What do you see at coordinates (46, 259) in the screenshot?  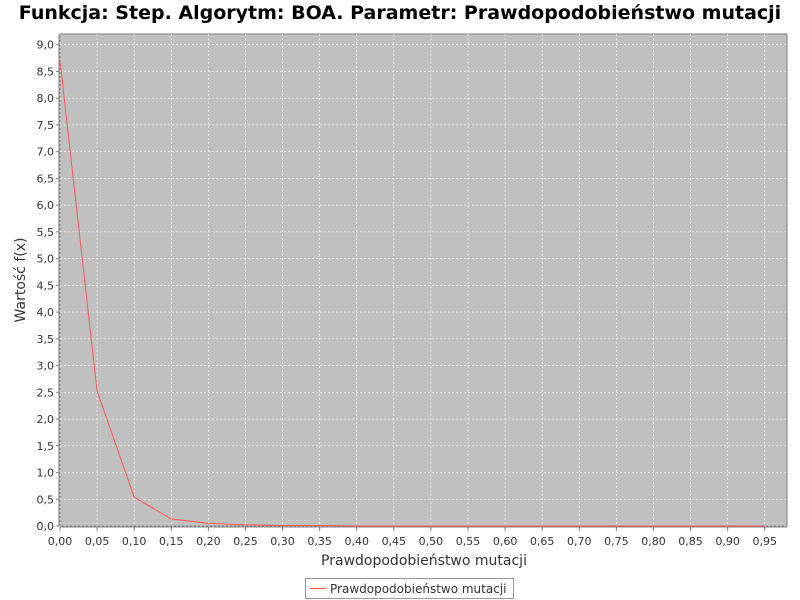 I see `y-tick-label: 5,0` at bounding box center [46, 259].